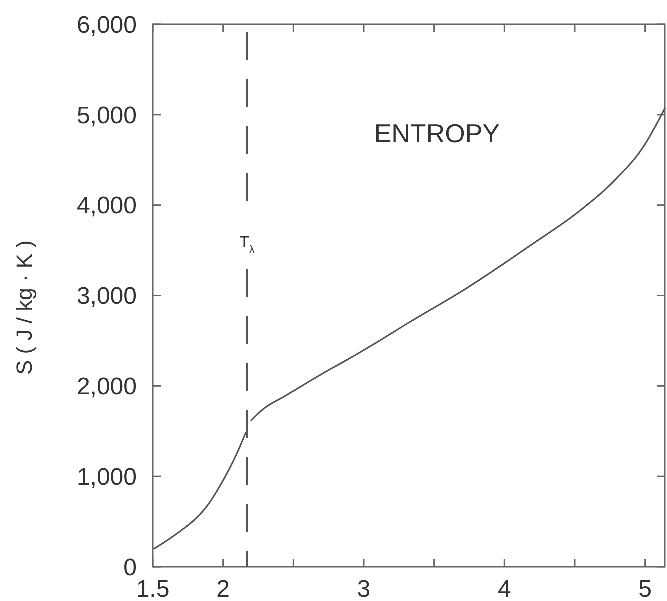  What do you see at coordinates (505, 588) in the screenshot?
I see `x-tick-label: 4` at bounding box center [505, 588].